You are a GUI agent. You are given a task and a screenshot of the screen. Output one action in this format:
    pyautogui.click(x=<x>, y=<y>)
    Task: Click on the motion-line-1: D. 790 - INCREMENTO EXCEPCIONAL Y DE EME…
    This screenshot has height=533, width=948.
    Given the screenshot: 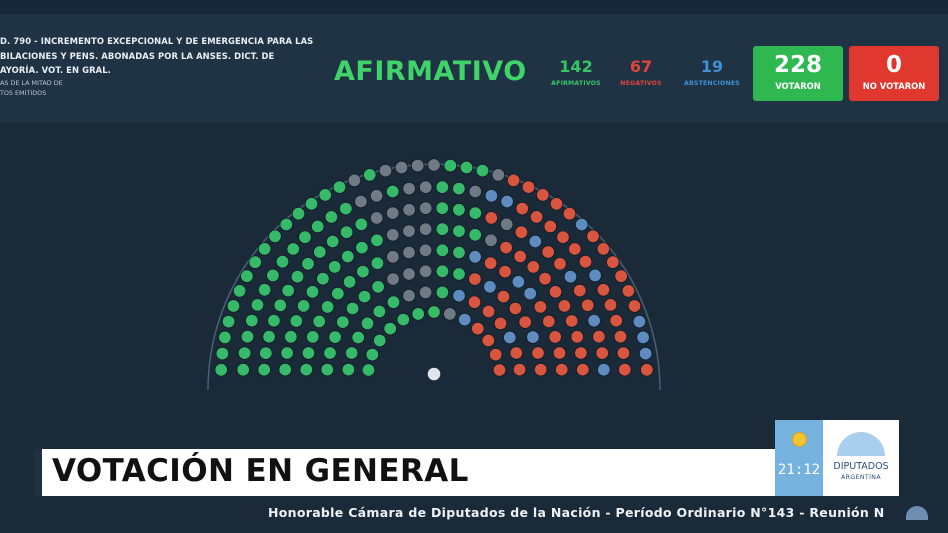 What is the action you would take?
    pyautogui.click(x=157, y=41)
    